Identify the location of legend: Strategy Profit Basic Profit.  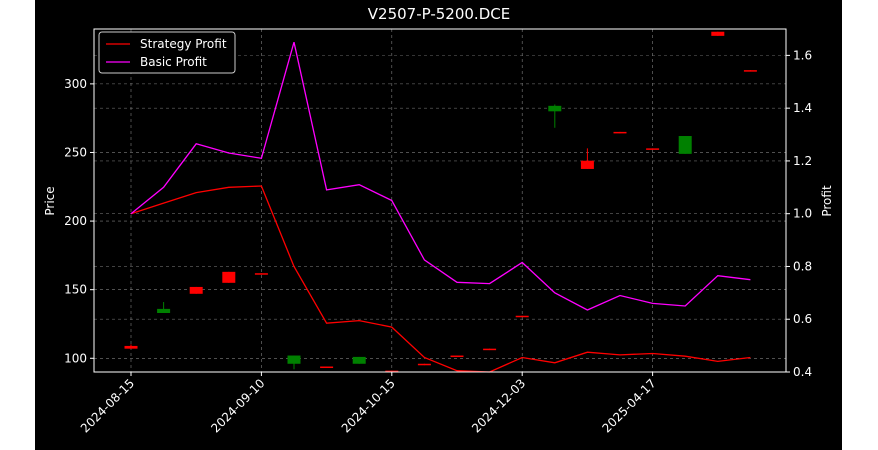
(167, 52).